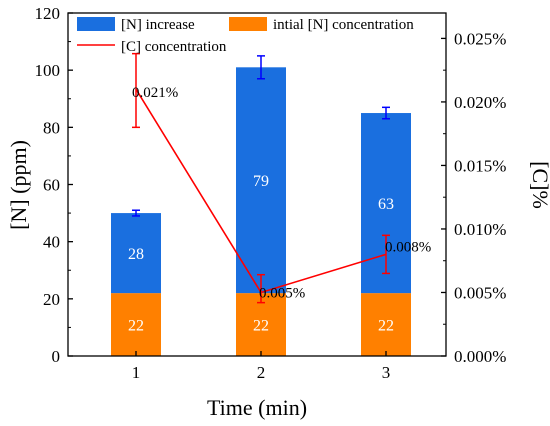 Image resolution: width=550 pixels, height=426 pixels. Describe the element at coordinates (480, 102) in the screenshot. I see `y-tick-label-right: 0.020%` at that location.